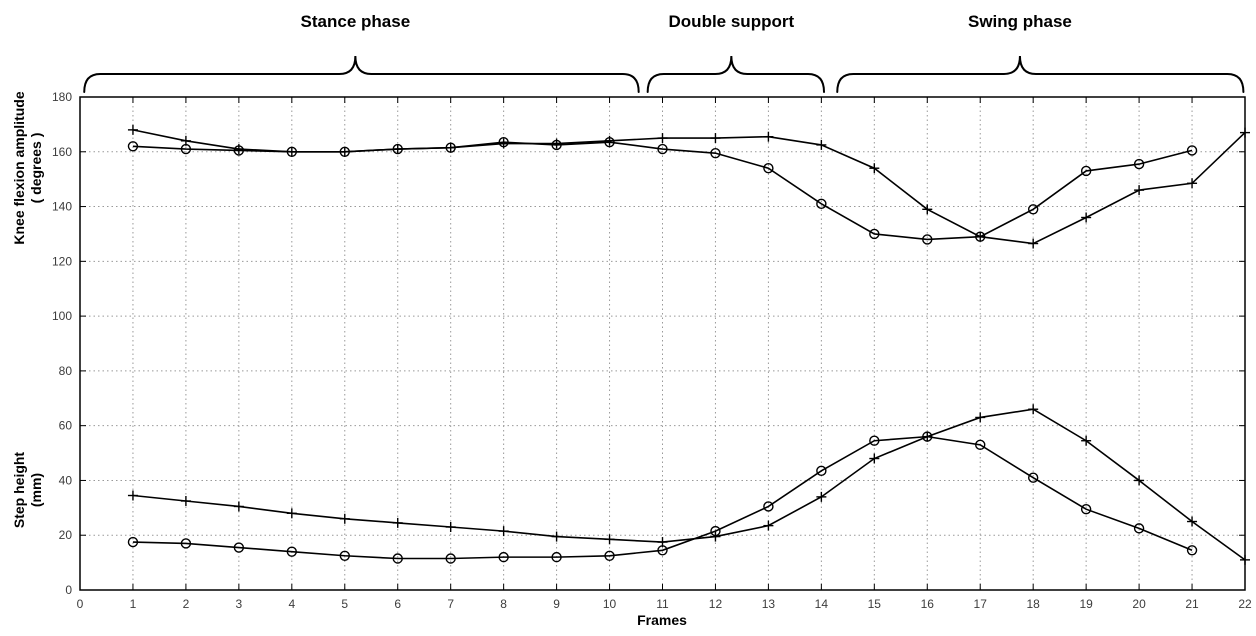  What do you see at coordinates (397, 604) in the screenshot?
I see `x-tick-label: 6` at bounding box center [397, 604].